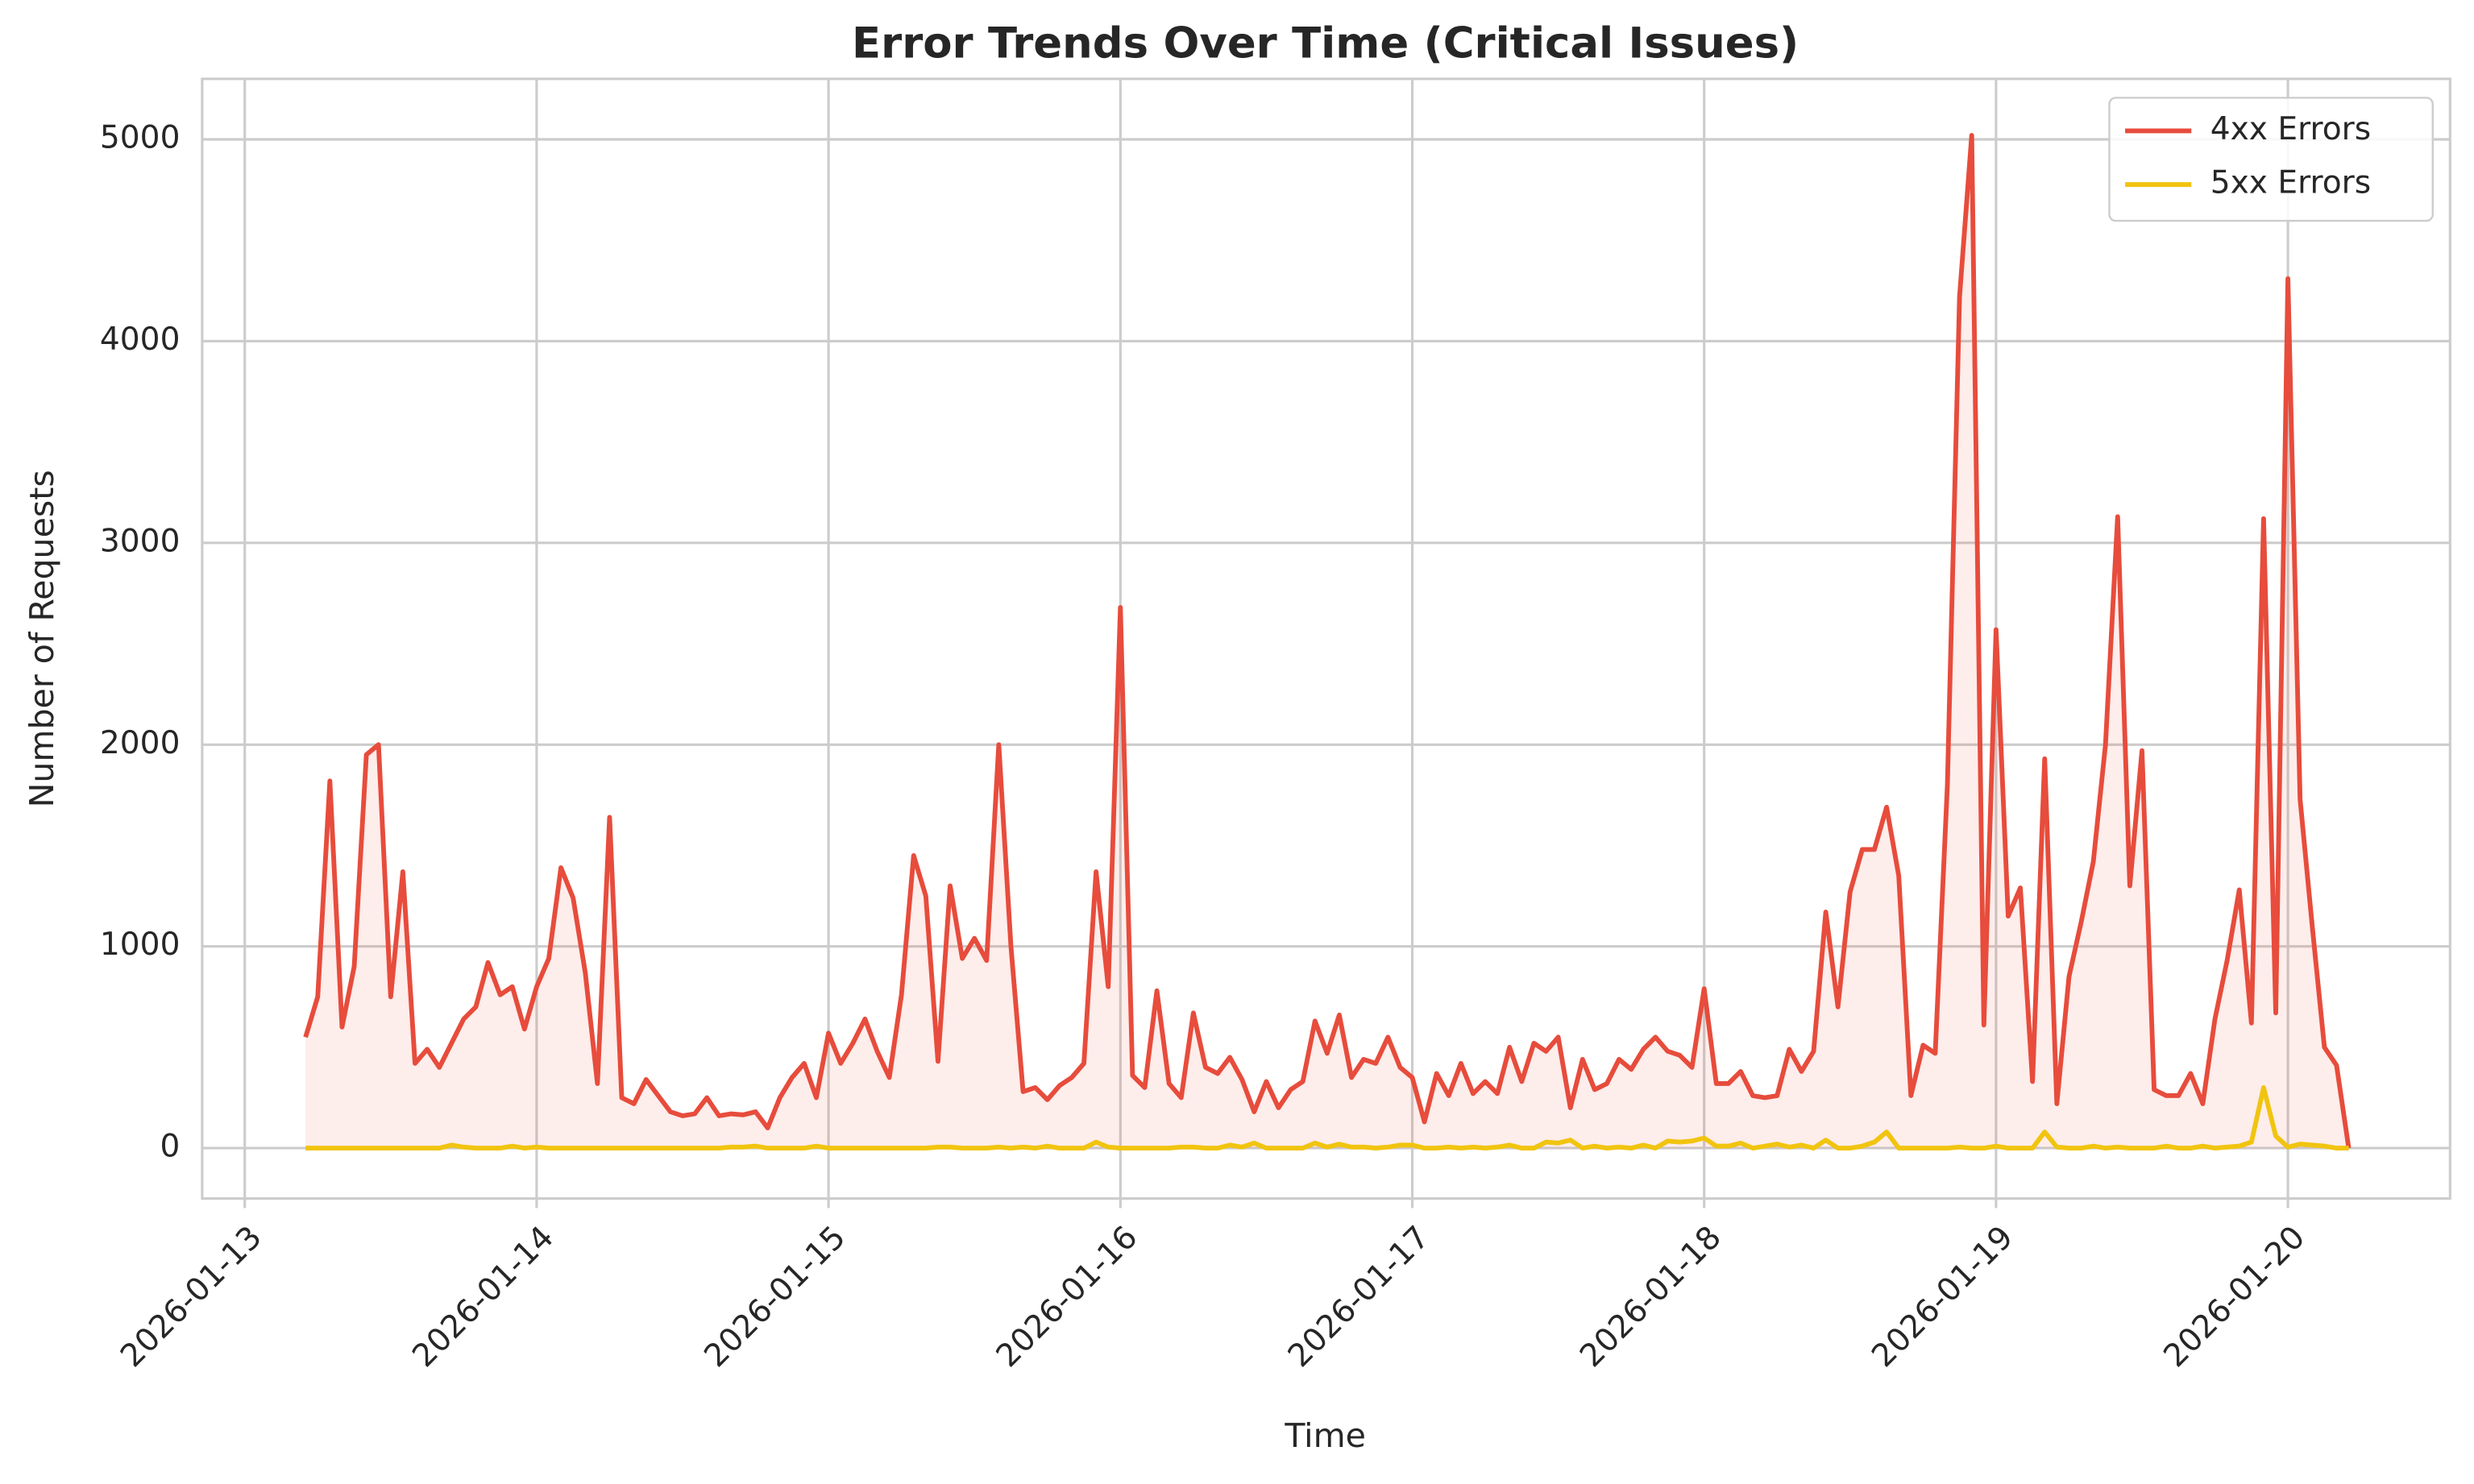  Describe the element at coordinates (42, 638) in the screenshot. I see `y-axis-label: Number of Requests` at that location.